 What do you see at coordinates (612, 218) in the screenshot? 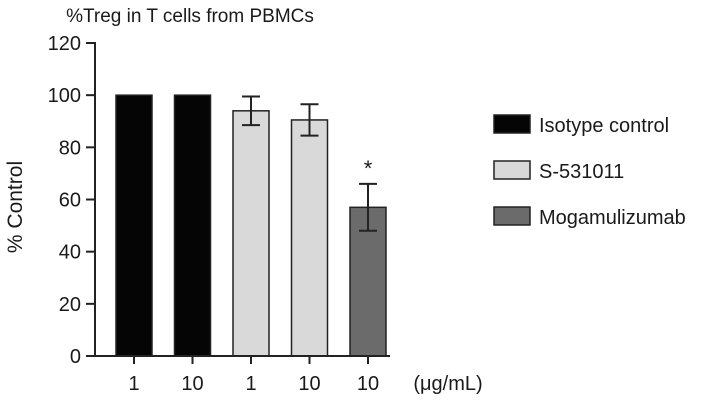
I see `legend-label: Mogamulizumab` at bounding box center [612, 218].